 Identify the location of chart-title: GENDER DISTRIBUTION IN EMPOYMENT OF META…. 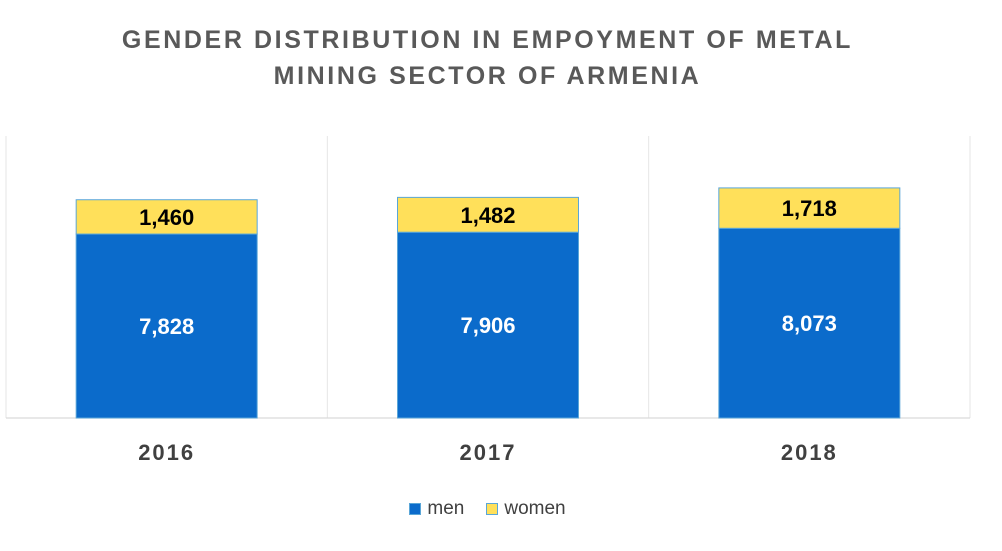
(487, 58).